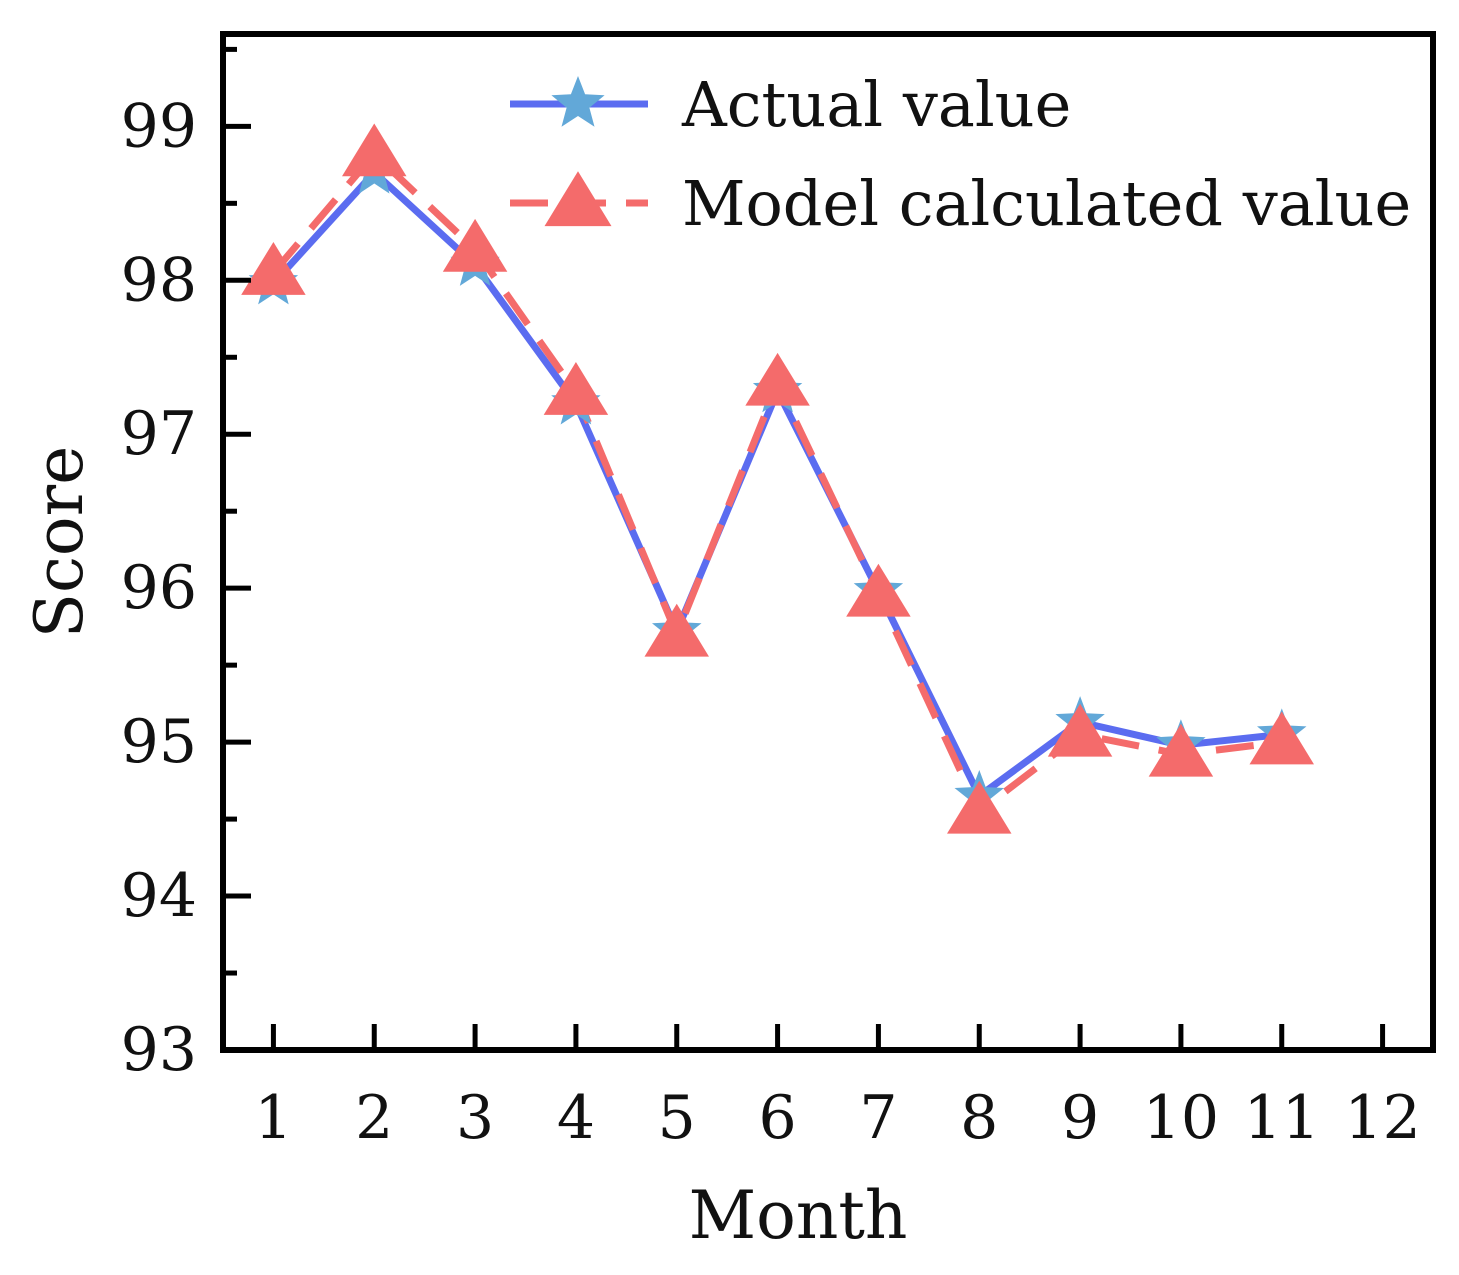 This screenshot has height=1275, width=1459. What do you see at coordinates (960, 154) in the screenshot?
I see `legend: Actual value Model calculated value` at bounding box center [960, 154].